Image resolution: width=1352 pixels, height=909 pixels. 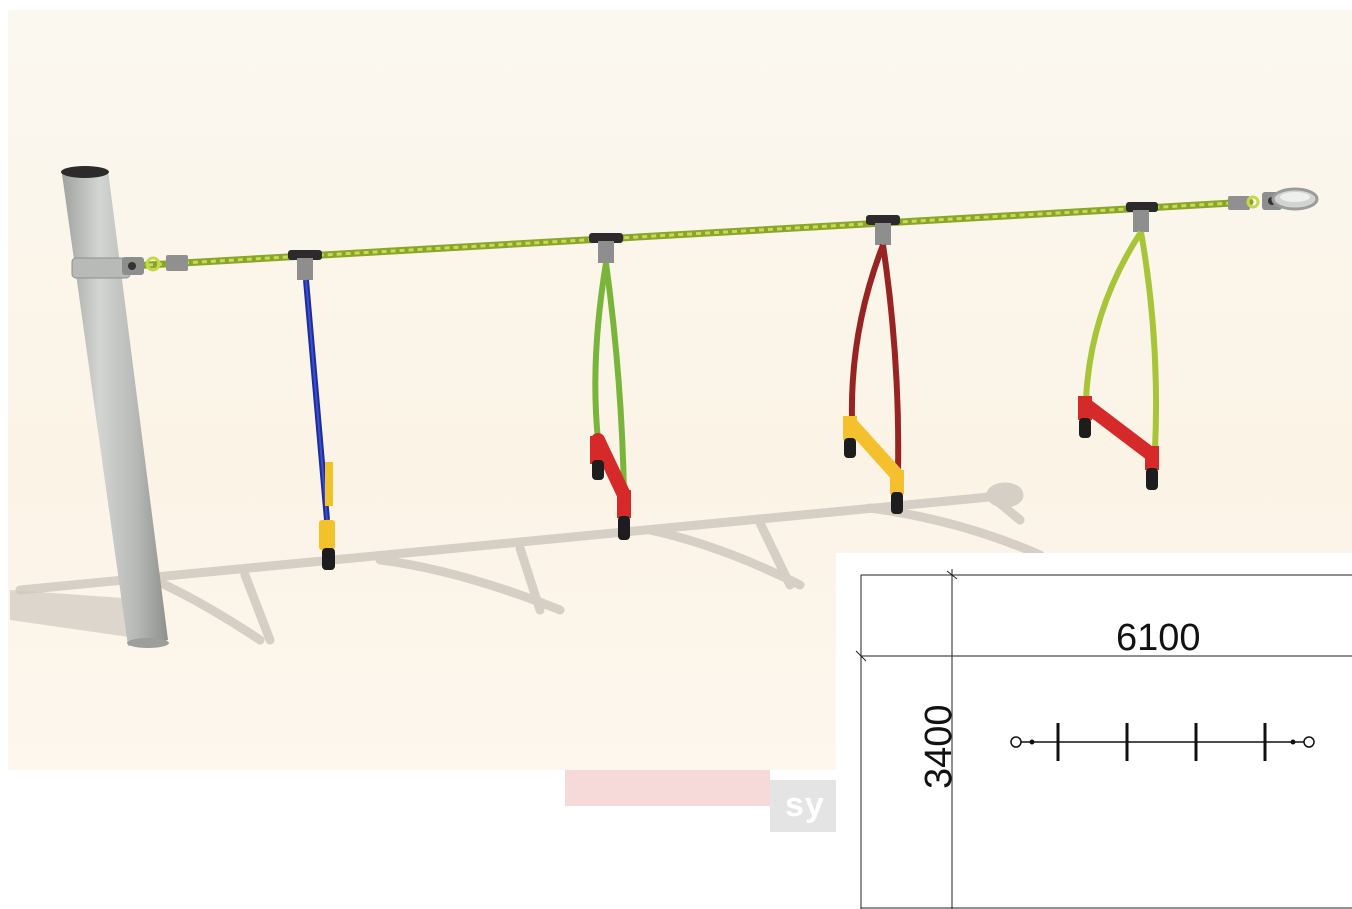 I want to click on plan-drawing: 6100 3400, so click(x=1094, y=731).